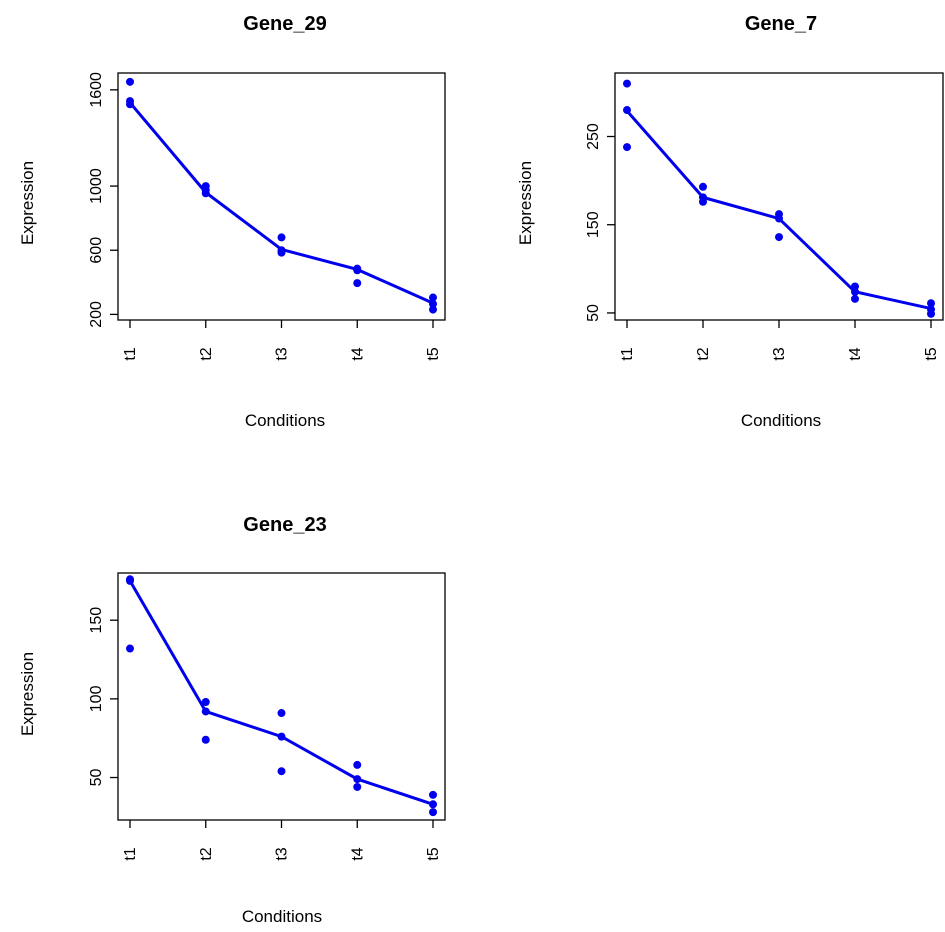  I want to click on plot-area: 50 100 150 t1 t2 t3 t4 t5, so click(267, 716).